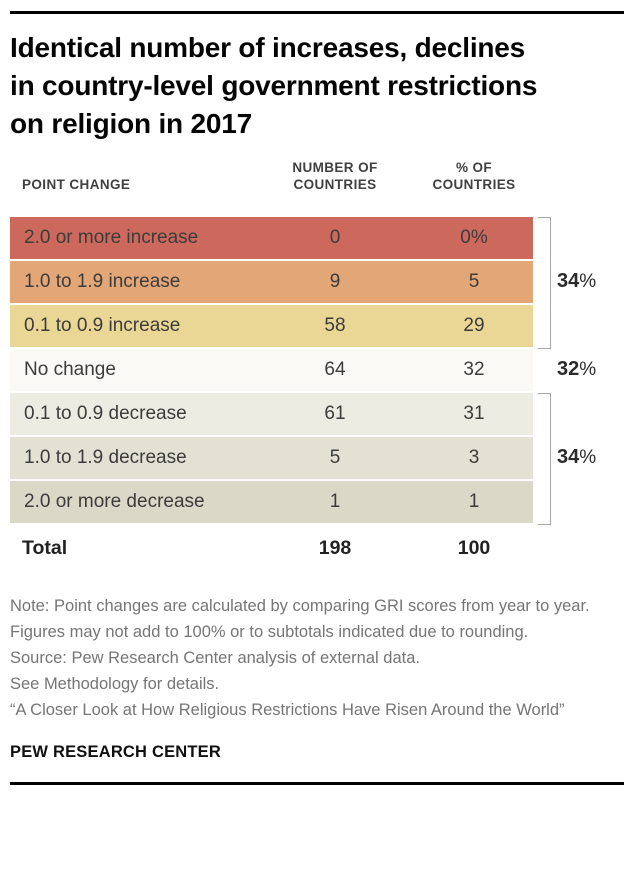 The width and height of the screenshot is (634, 875). Describe the element at coordinates (568, 457) in the screenshot. I see `decrease-group-percent-value: 34` at that location.